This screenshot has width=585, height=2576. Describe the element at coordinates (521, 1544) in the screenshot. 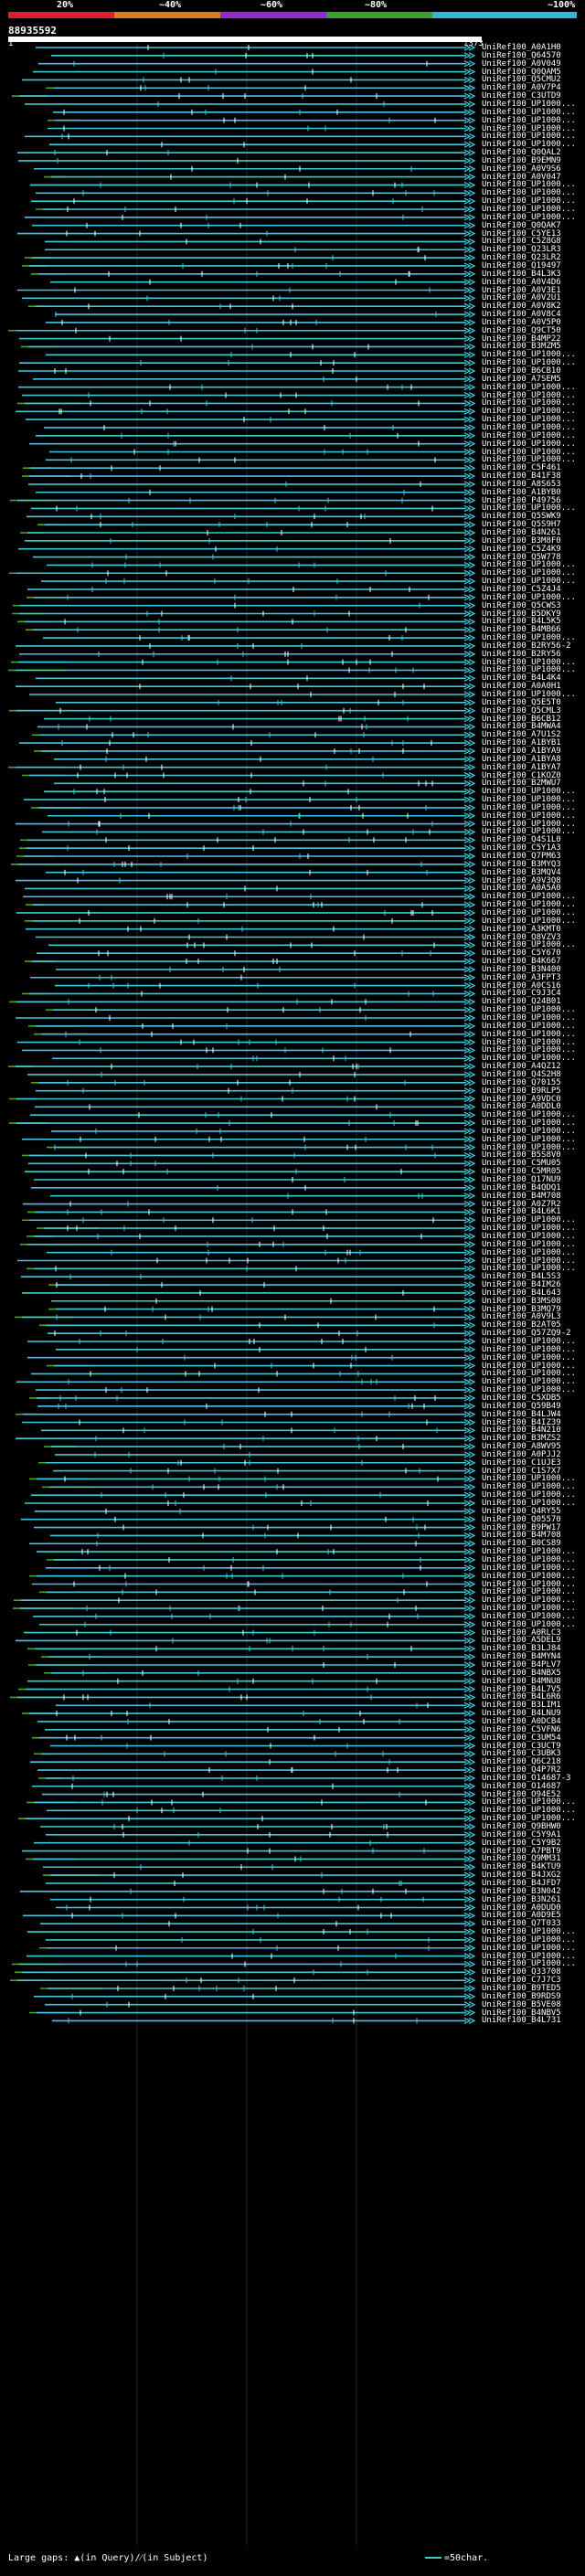

I see `hit-label: UniRef100_B0CS89` at that location.